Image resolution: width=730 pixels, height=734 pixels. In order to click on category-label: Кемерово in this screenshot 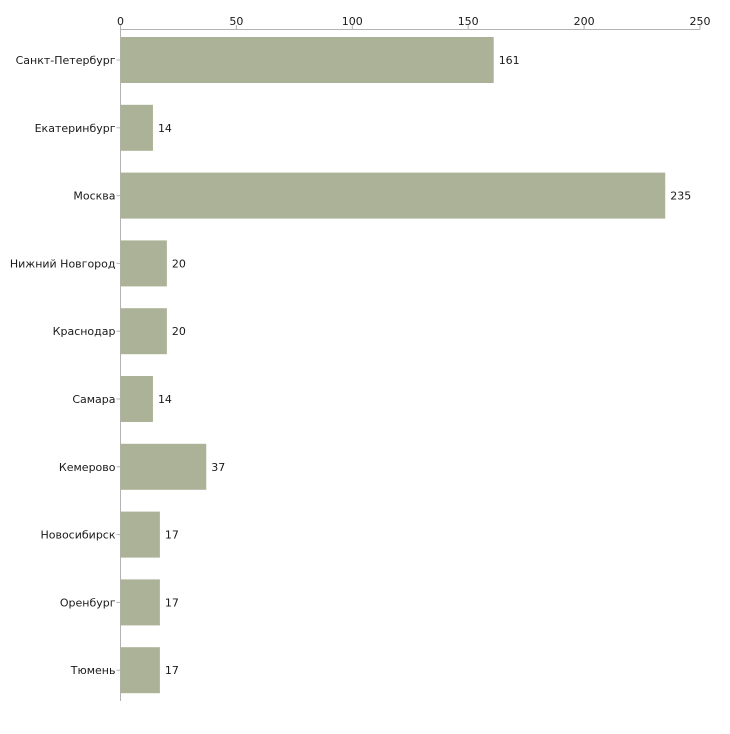, I will do `click(87, 467)`.